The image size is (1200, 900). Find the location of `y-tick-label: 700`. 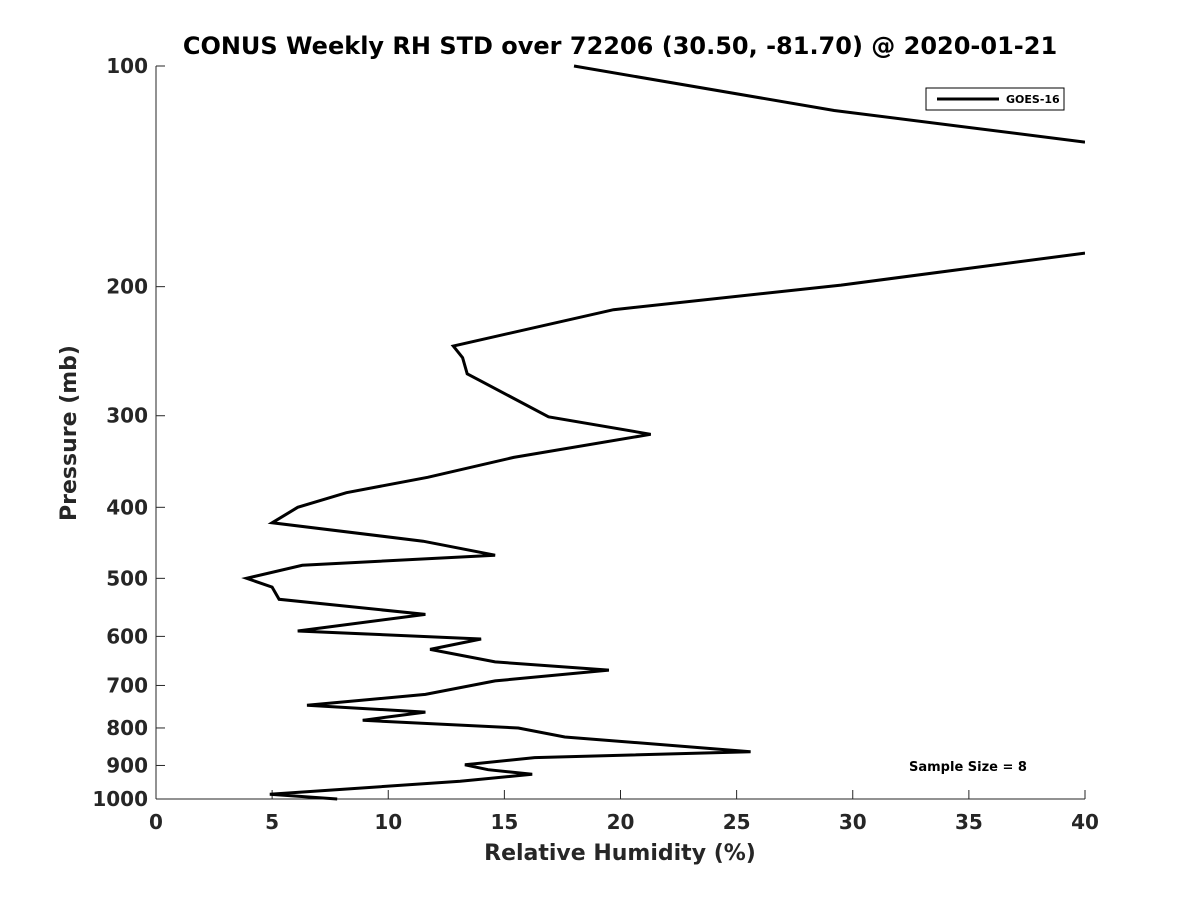

y-tick-label: 700 is located at coordinates (127, 685).